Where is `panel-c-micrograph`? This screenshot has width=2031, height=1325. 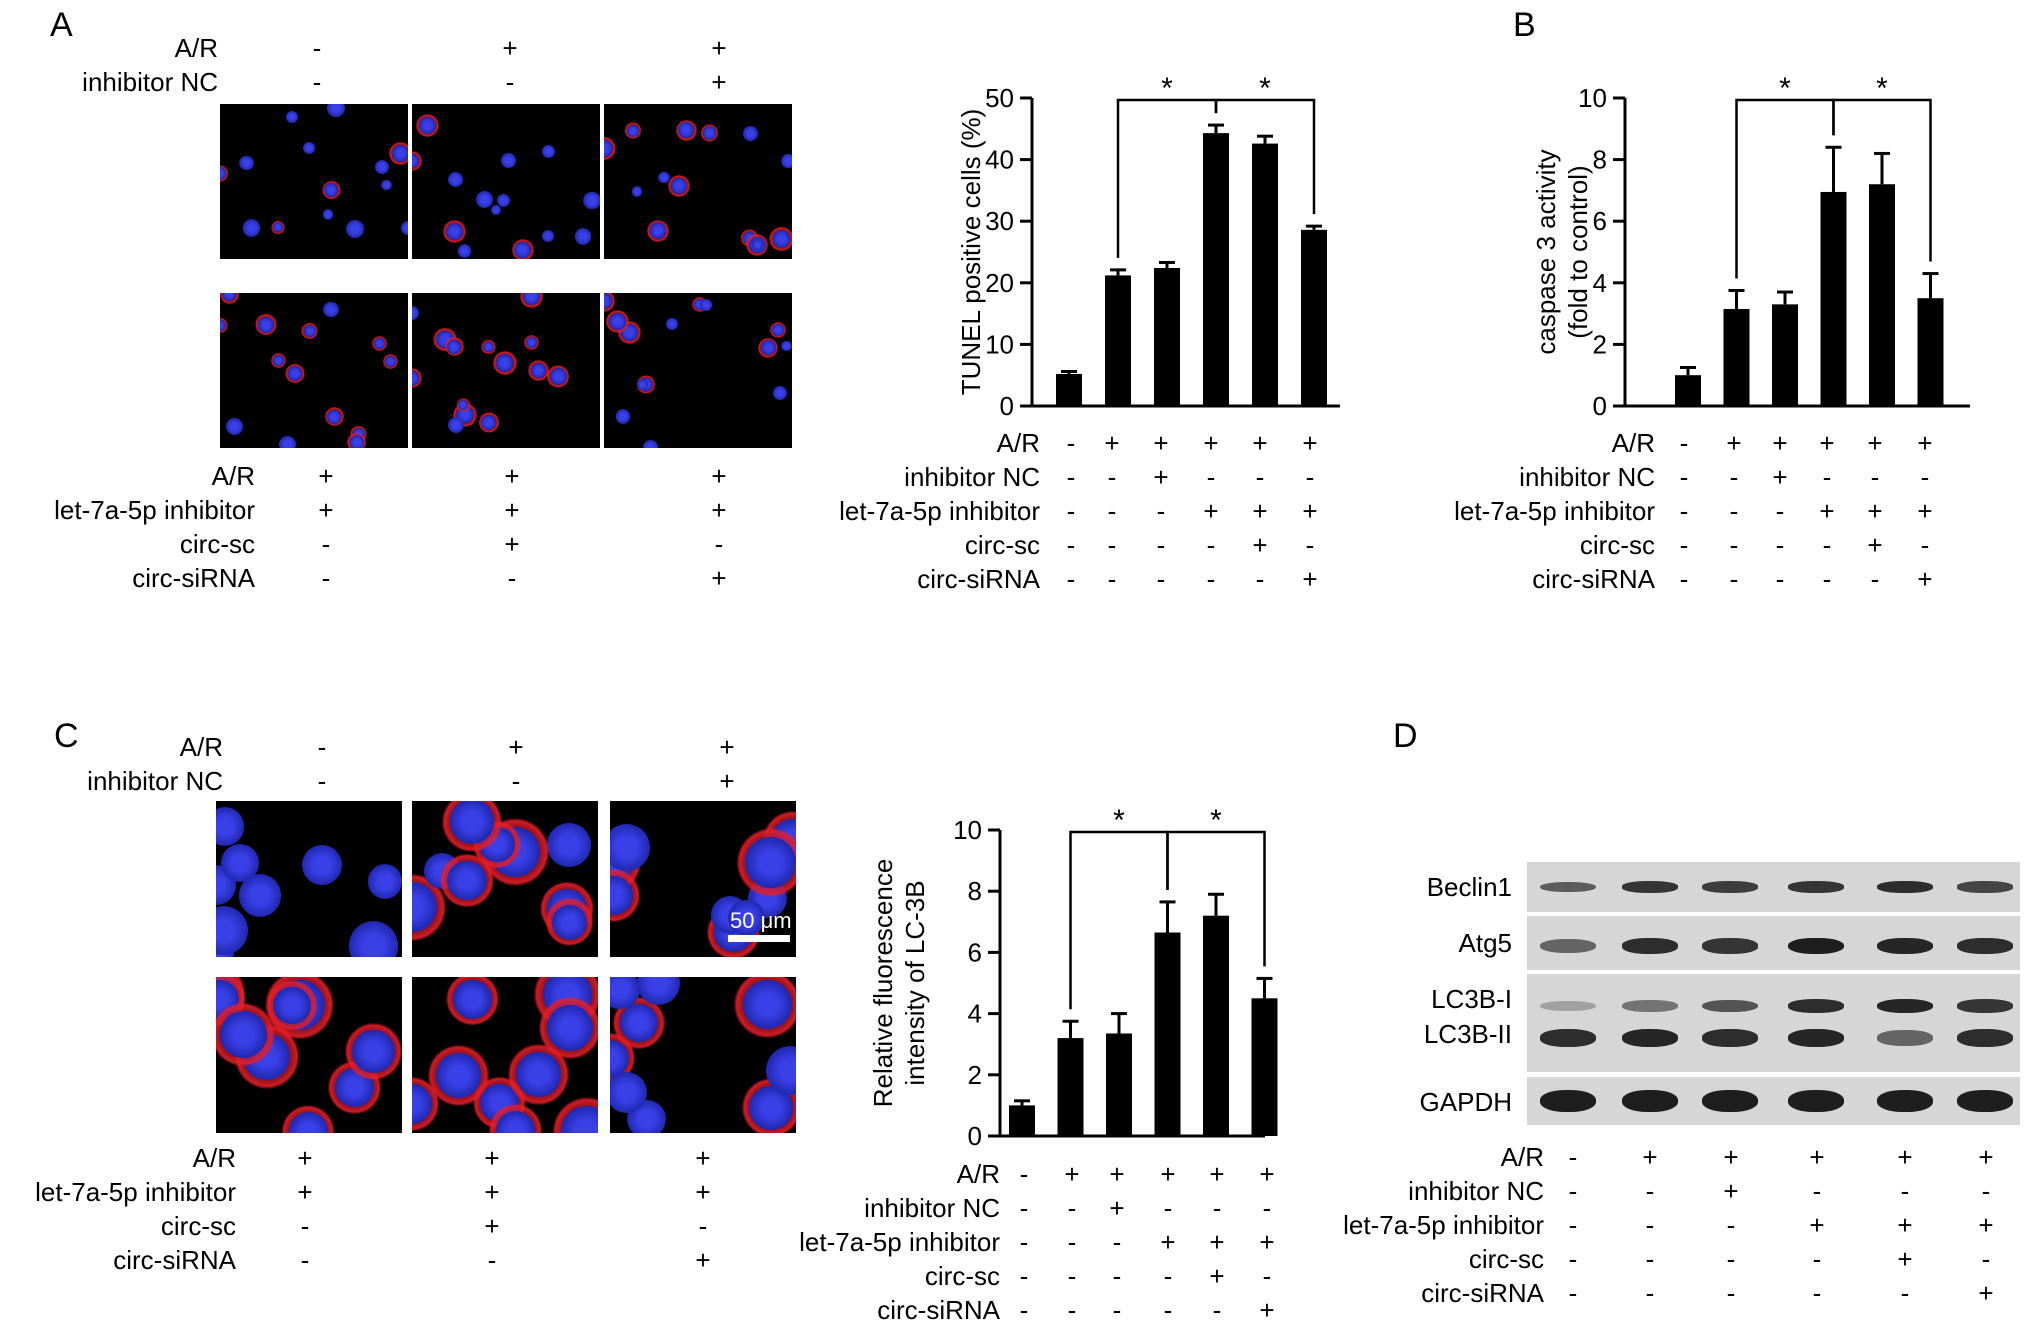
panel-c-micrograph is located at coordinates (309, 879).